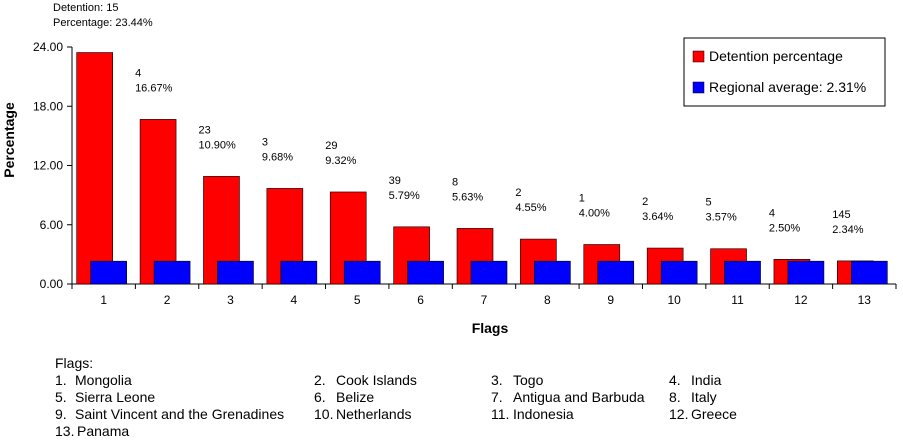 The image size is (903, 442). What do you see at coordinates (48, 47) in the screenshot?
I see `y-tick-label: 24.00` at bounding box center [48, 47].